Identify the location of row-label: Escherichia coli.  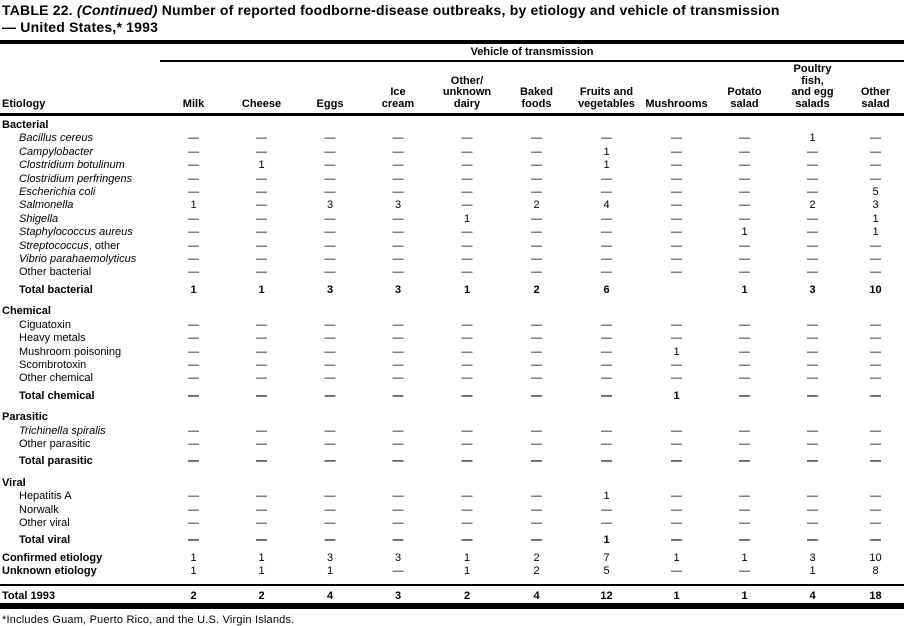
(57, 192).